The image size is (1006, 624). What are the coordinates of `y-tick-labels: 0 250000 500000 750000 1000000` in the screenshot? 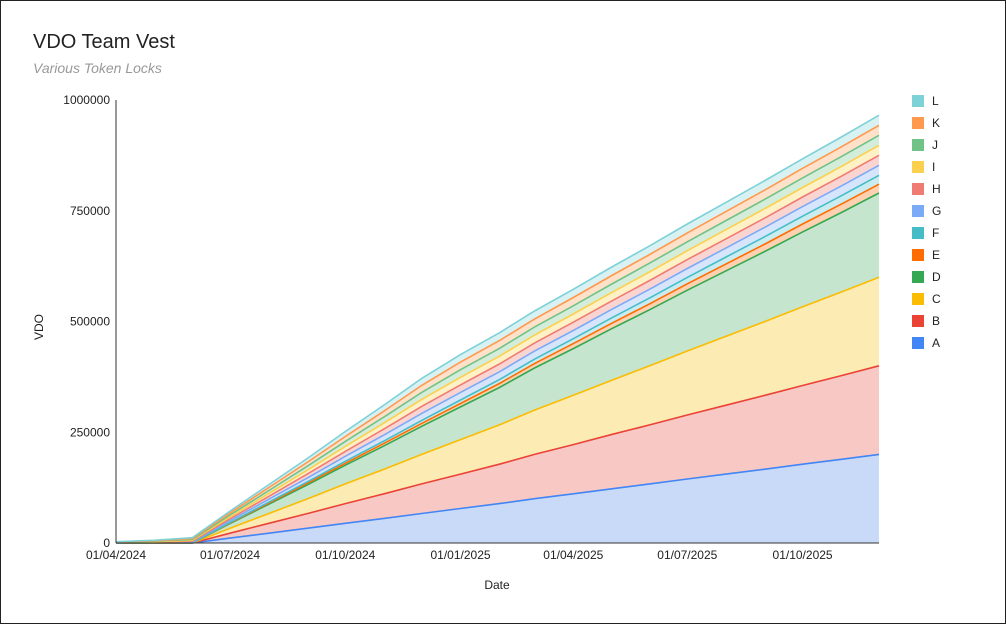 It's located at (86, 321).